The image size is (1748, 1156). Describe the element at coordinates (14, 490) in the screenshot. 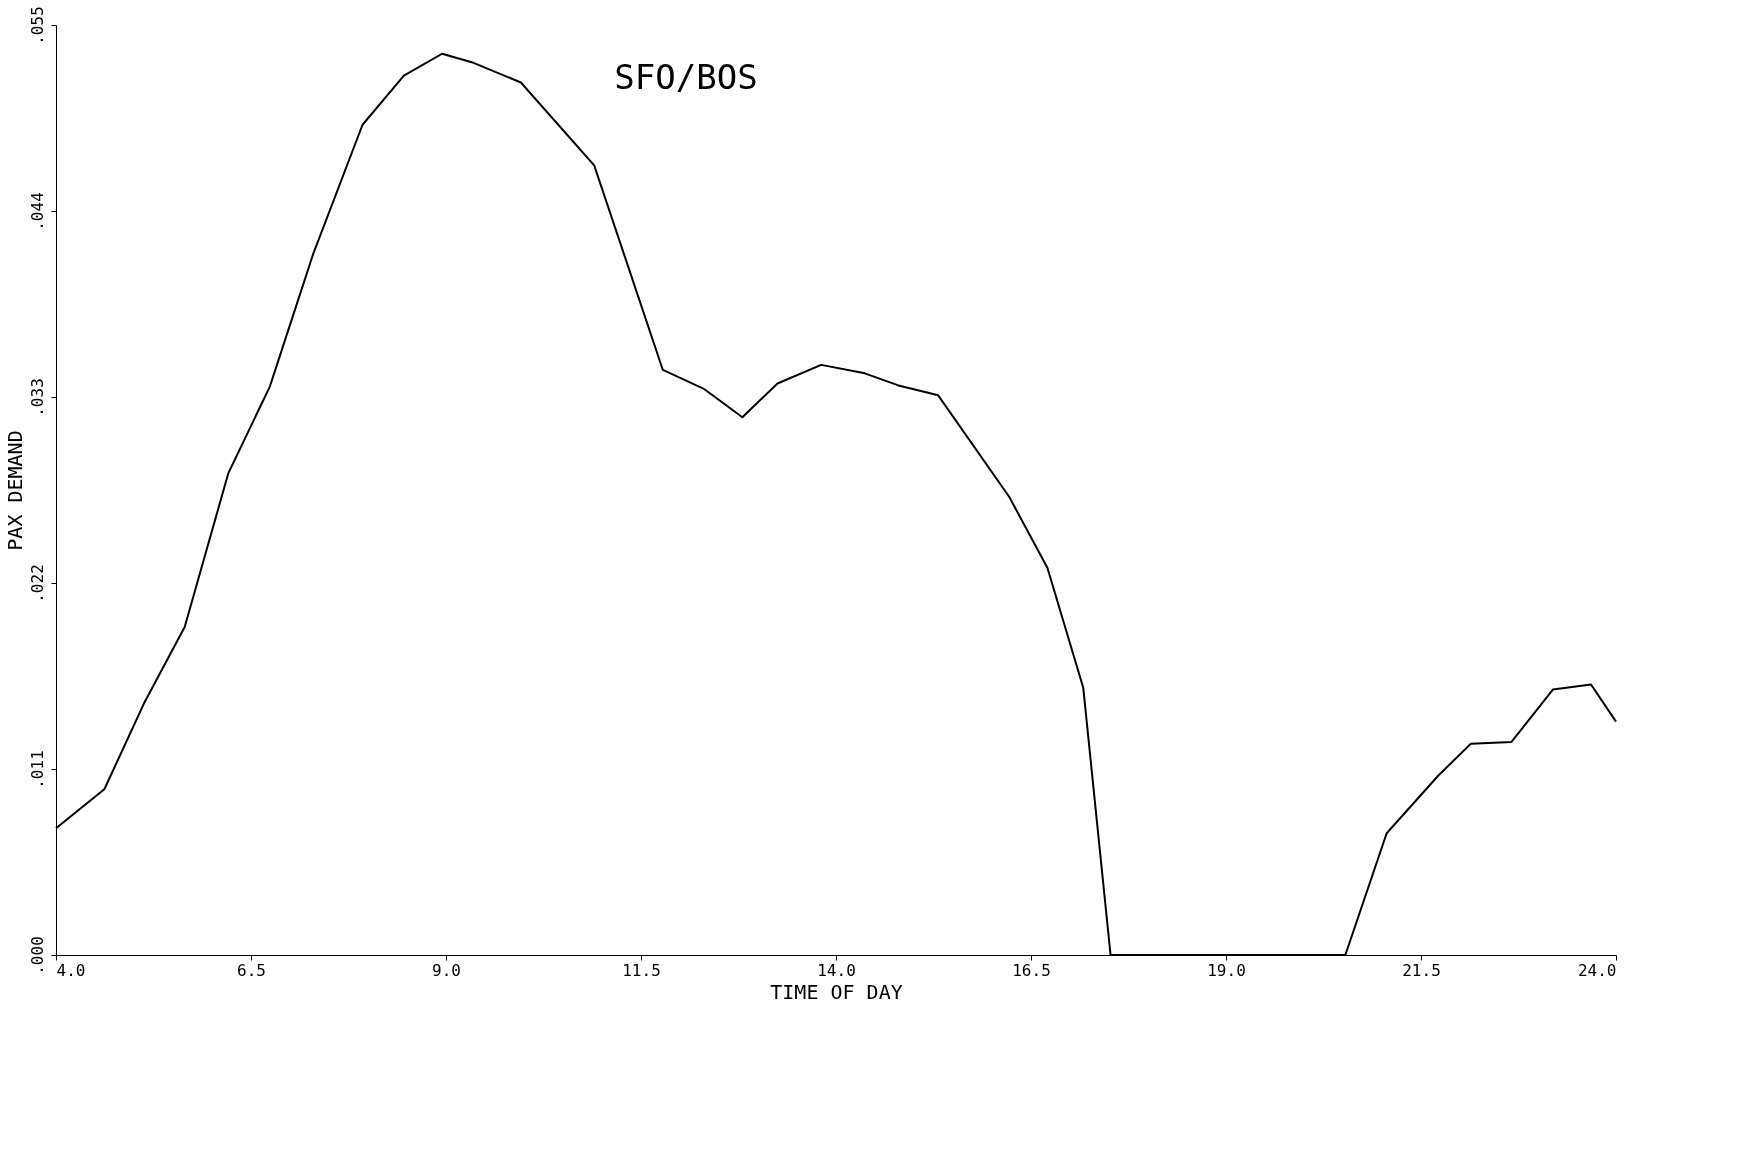

I see `y-axis-title: PAX DEMAND` at that location.